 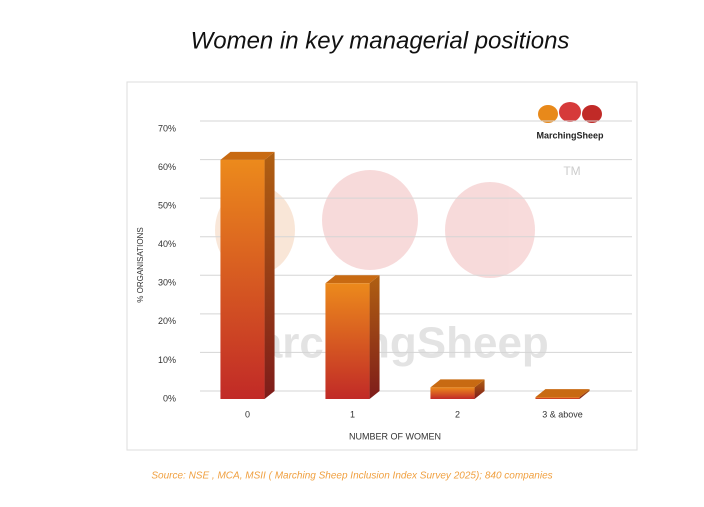 What do you see at coordinates (570, 112) in the screenshot?
I see `logo` at bounding box center [570, 112].